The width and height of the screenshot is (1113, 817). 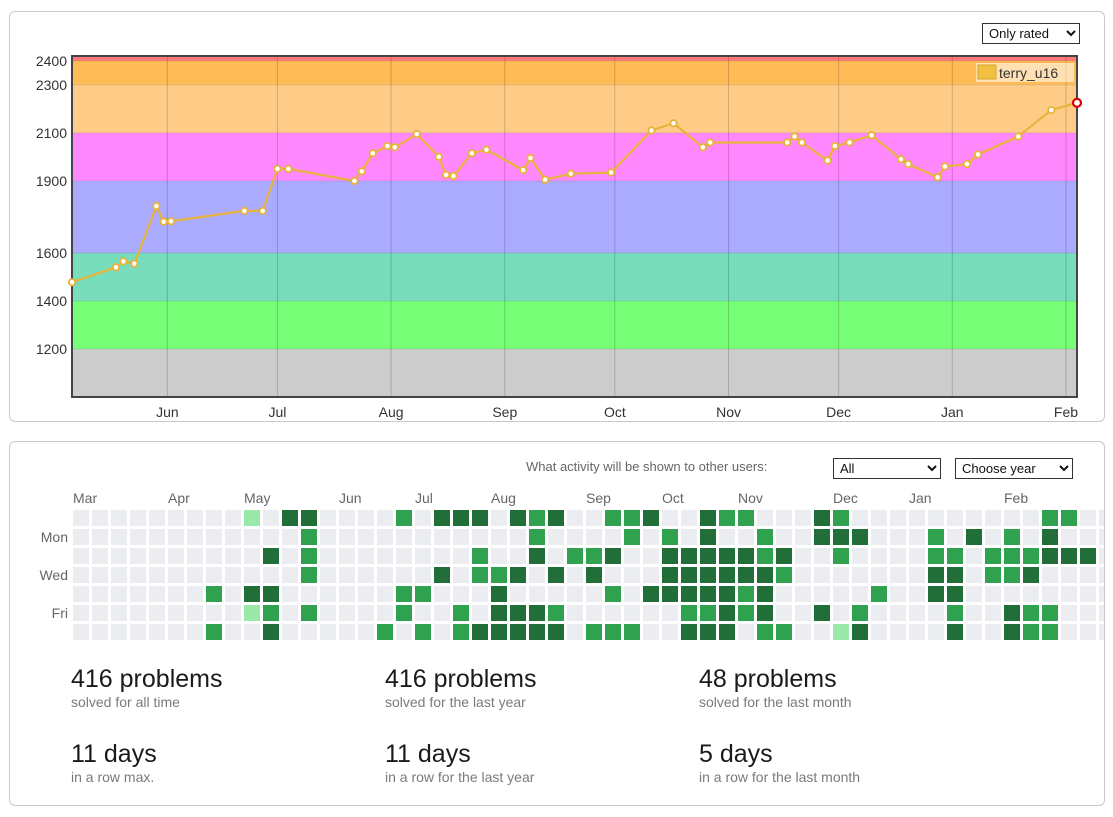 What do you see at coordinates (887, 468) in the screenshot?
I see `visibility-select: All` at bounding box center [887, 468].